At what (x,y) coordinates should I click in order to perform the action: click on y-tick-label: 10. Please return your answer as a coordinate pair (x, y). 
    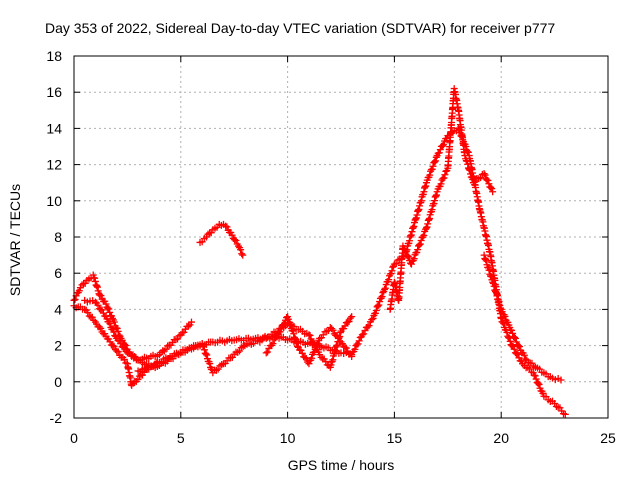
    Looking at the image, I should click on (54, 201).